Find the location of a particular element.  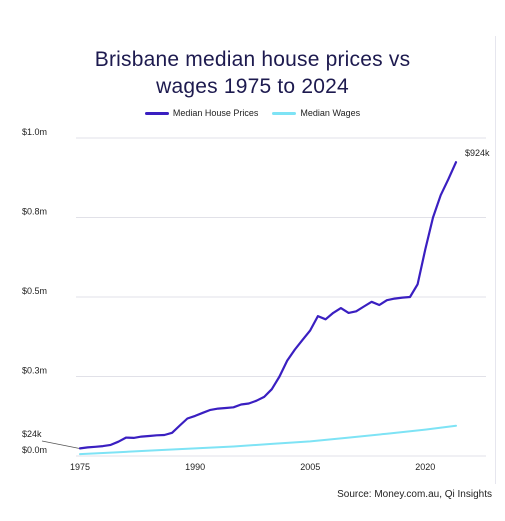

y-tick-label: $0.3m is located at coordinates (34, 371).